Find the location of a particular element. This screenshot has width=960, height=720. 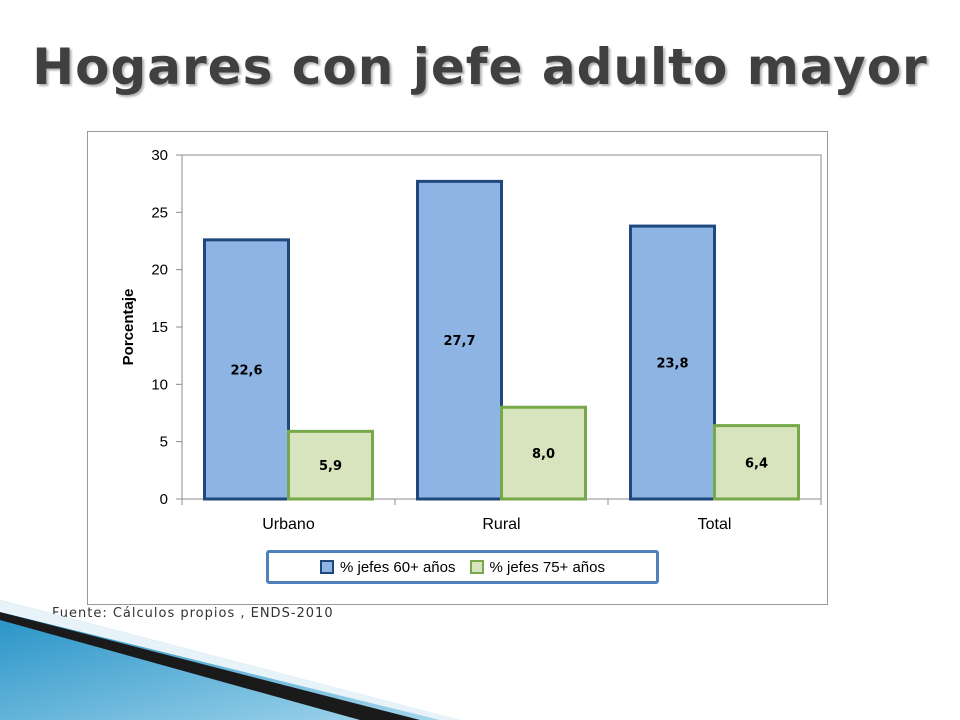

decoration-wedge-light is located at coordinates (230, 660).